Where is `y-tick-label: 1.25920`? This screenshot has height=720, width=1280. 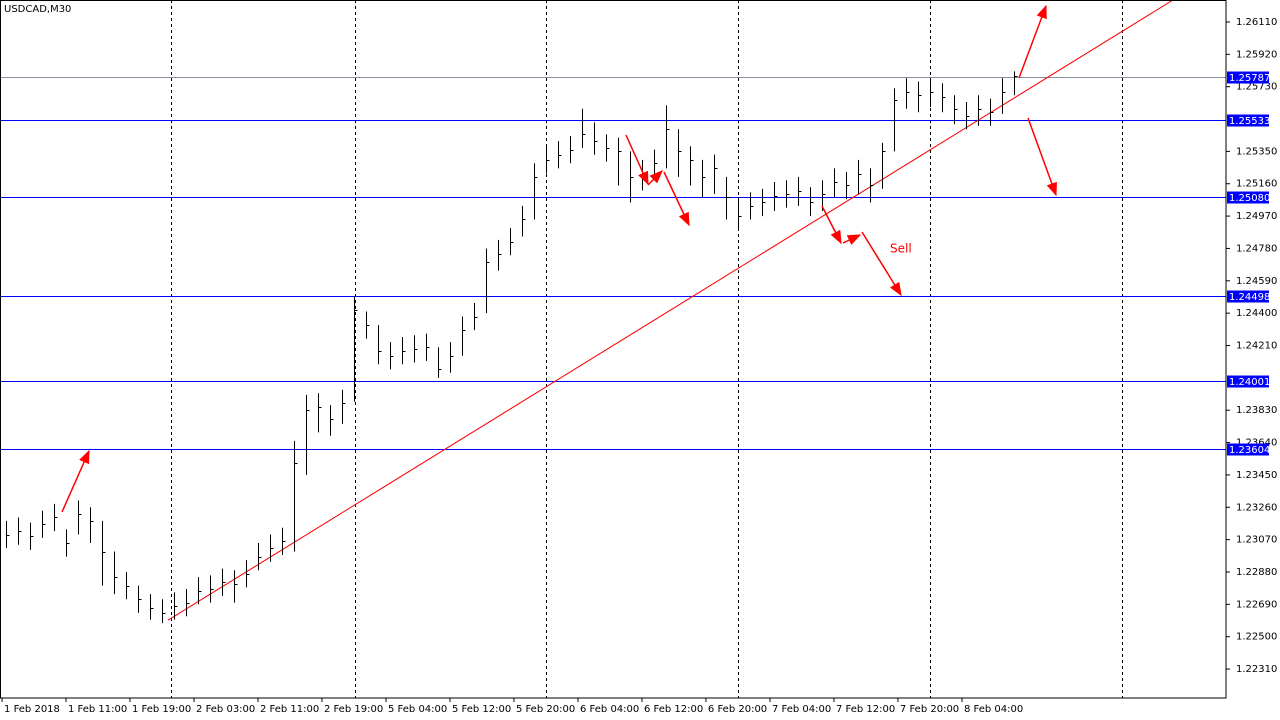 y-tick-label: 1.25920 is located at coordinates (1256, 54).